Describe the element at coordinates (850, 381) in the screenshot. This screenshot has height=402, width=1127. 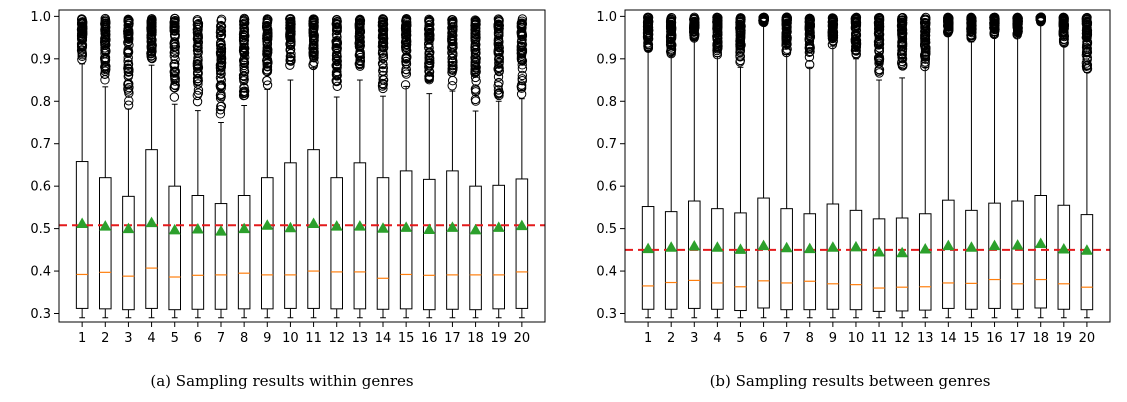
I see `caption-between-genres: (b) Sampling results between genres` at that location.